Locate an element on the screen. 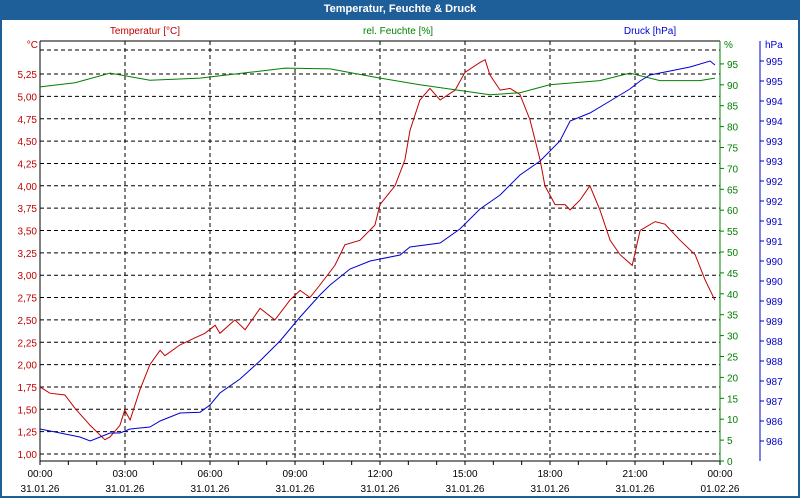 Image resolution: width=800 pixels, height=500 pixels. humidity-tick-label: 30 is located at coordinates (733, 337).